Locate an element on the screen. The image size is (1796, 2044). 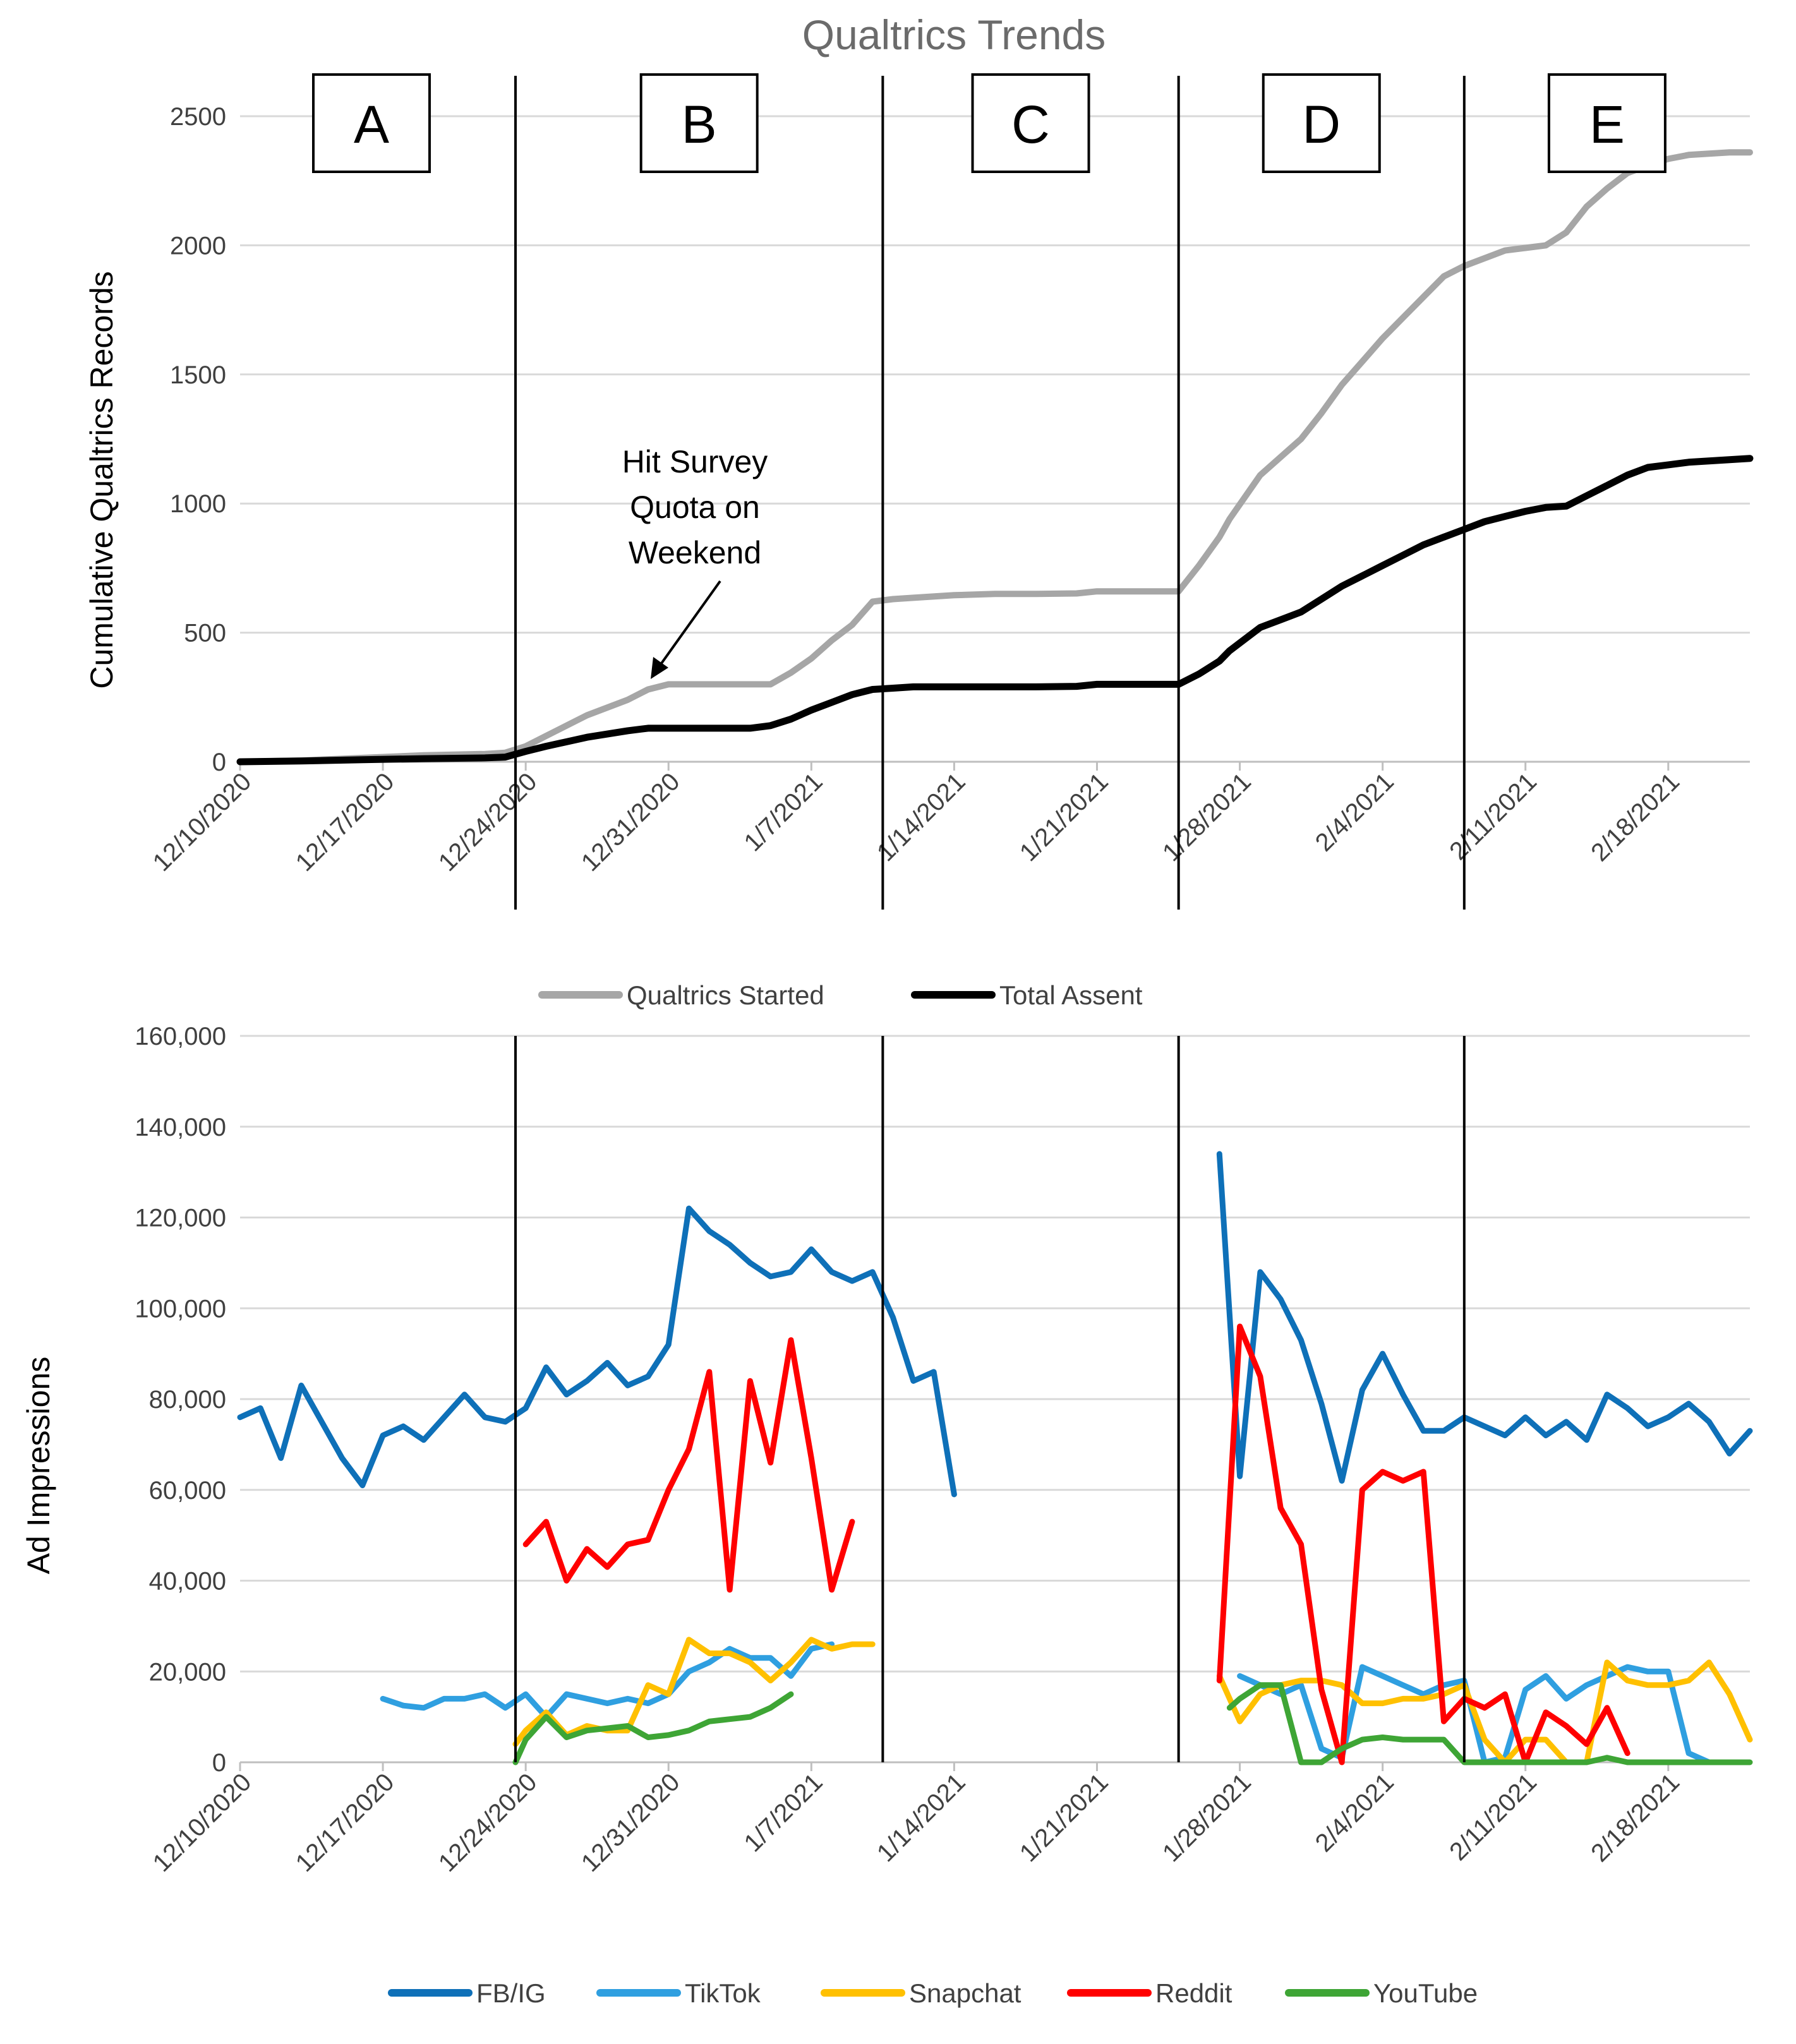
bottom-y-tick-label: 120,000 is located at coordinates (180, 1218).